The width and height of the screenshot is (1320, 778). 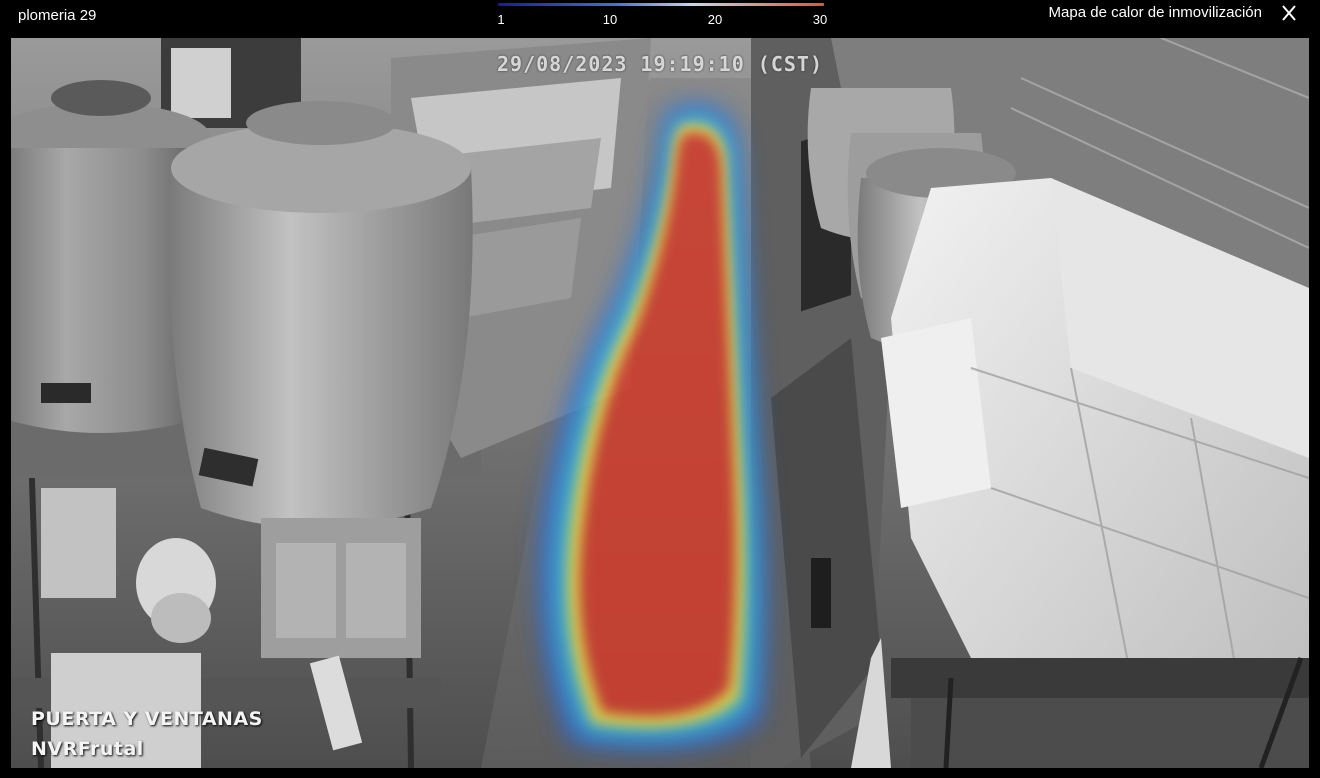 I want to click on heatmap-overlay, so click(x=652, y=427).